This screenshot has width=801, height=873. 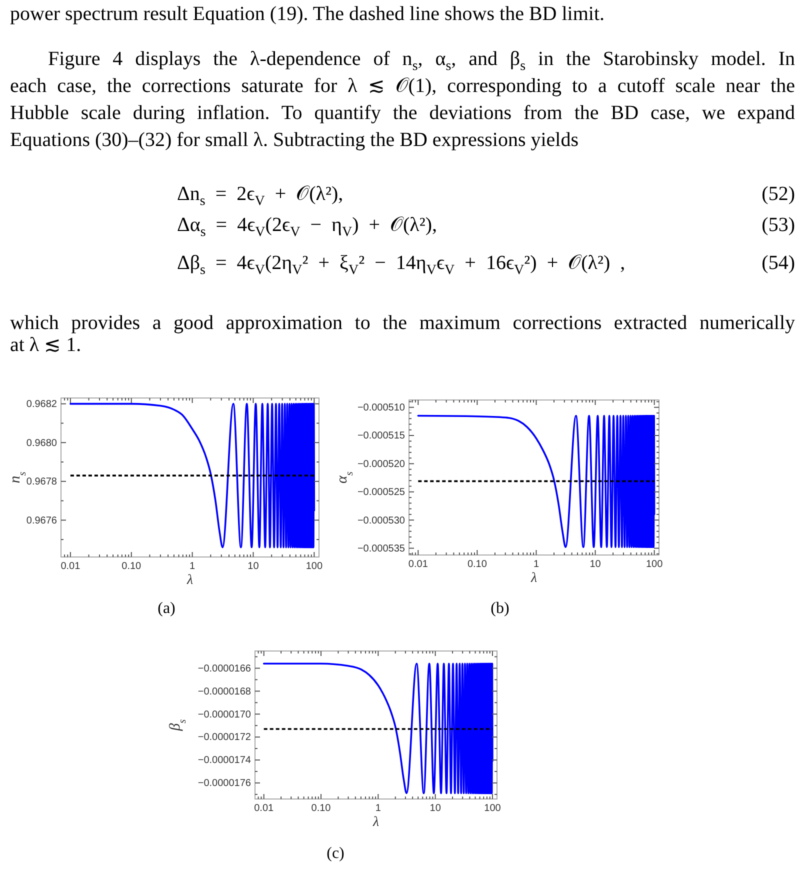 What do you see at coordinates (402, 113) in the screenshot?
I see `text: Hubble scale during inflation. To quantify the deviations from the BD case, we expand` at bounding box center [402, 113].